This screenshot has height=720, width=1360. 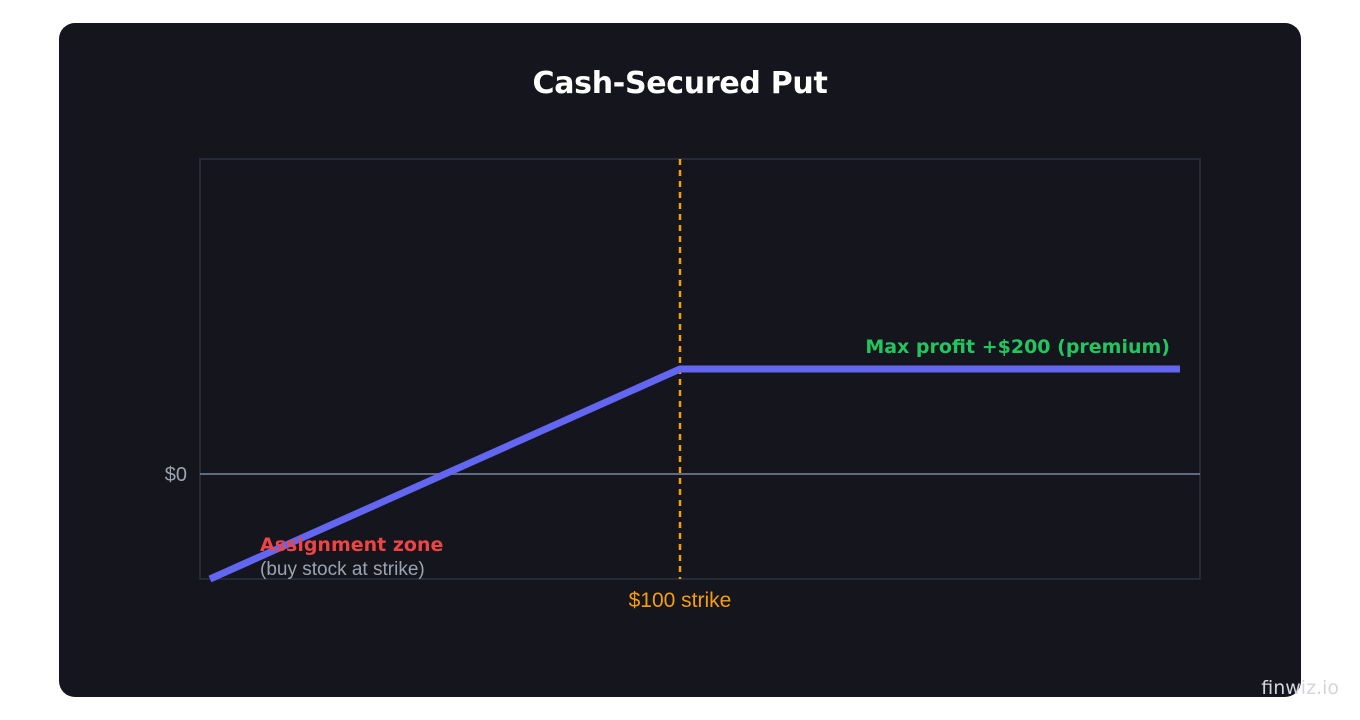 What do you see at coordinates (342, 569) in the screenshot?
I see `assignment-zone-sublabel: (buy stock at strike)` at bounding box center [342, 569].